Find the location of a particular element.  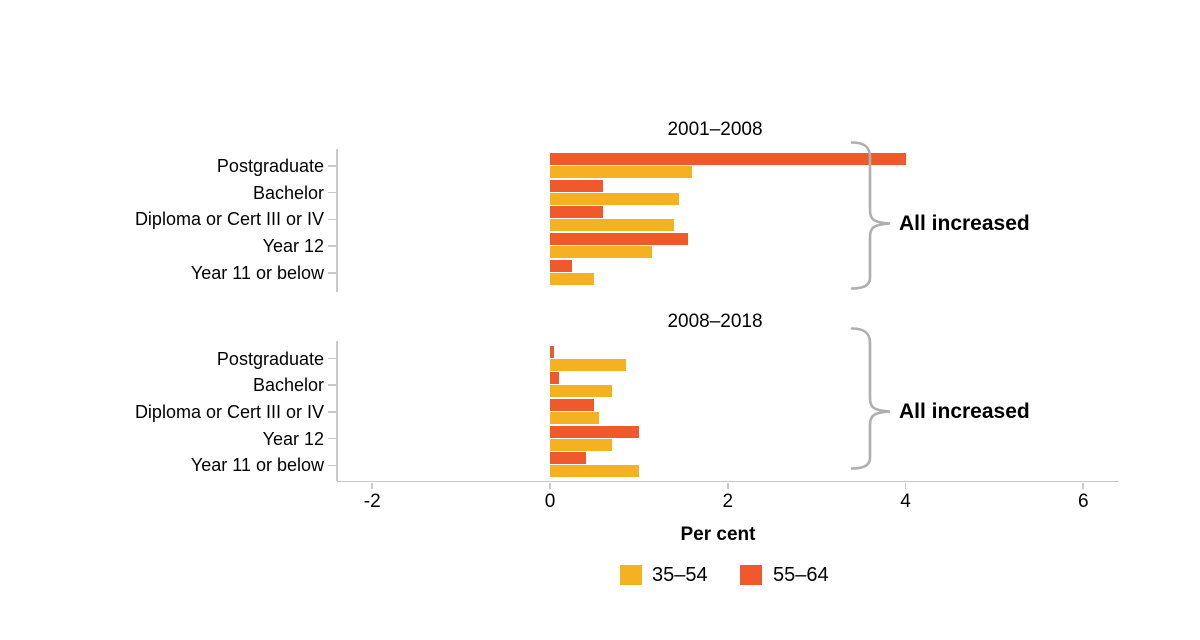

legend-label-55-64: 55–64 is located at coordinates (801, 575).